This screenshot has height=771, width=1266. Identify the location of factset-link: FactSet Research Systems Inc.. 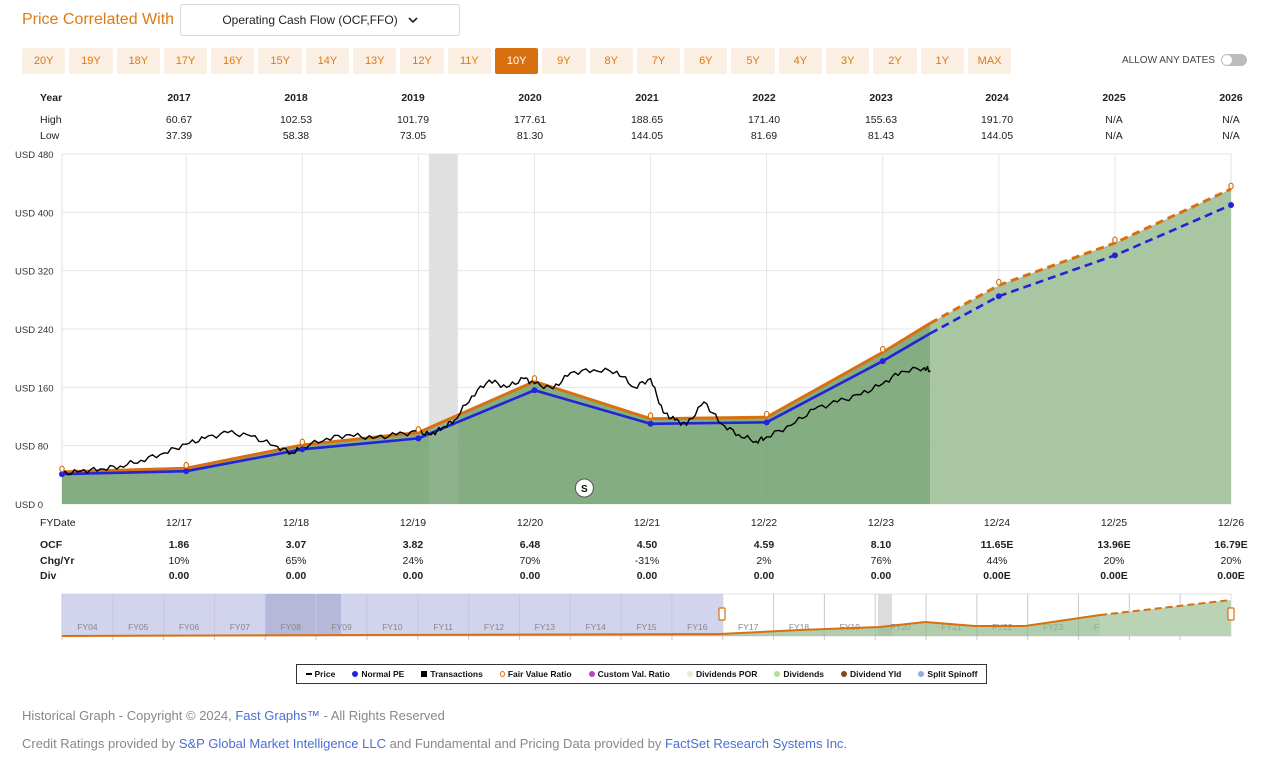
(756, 743).